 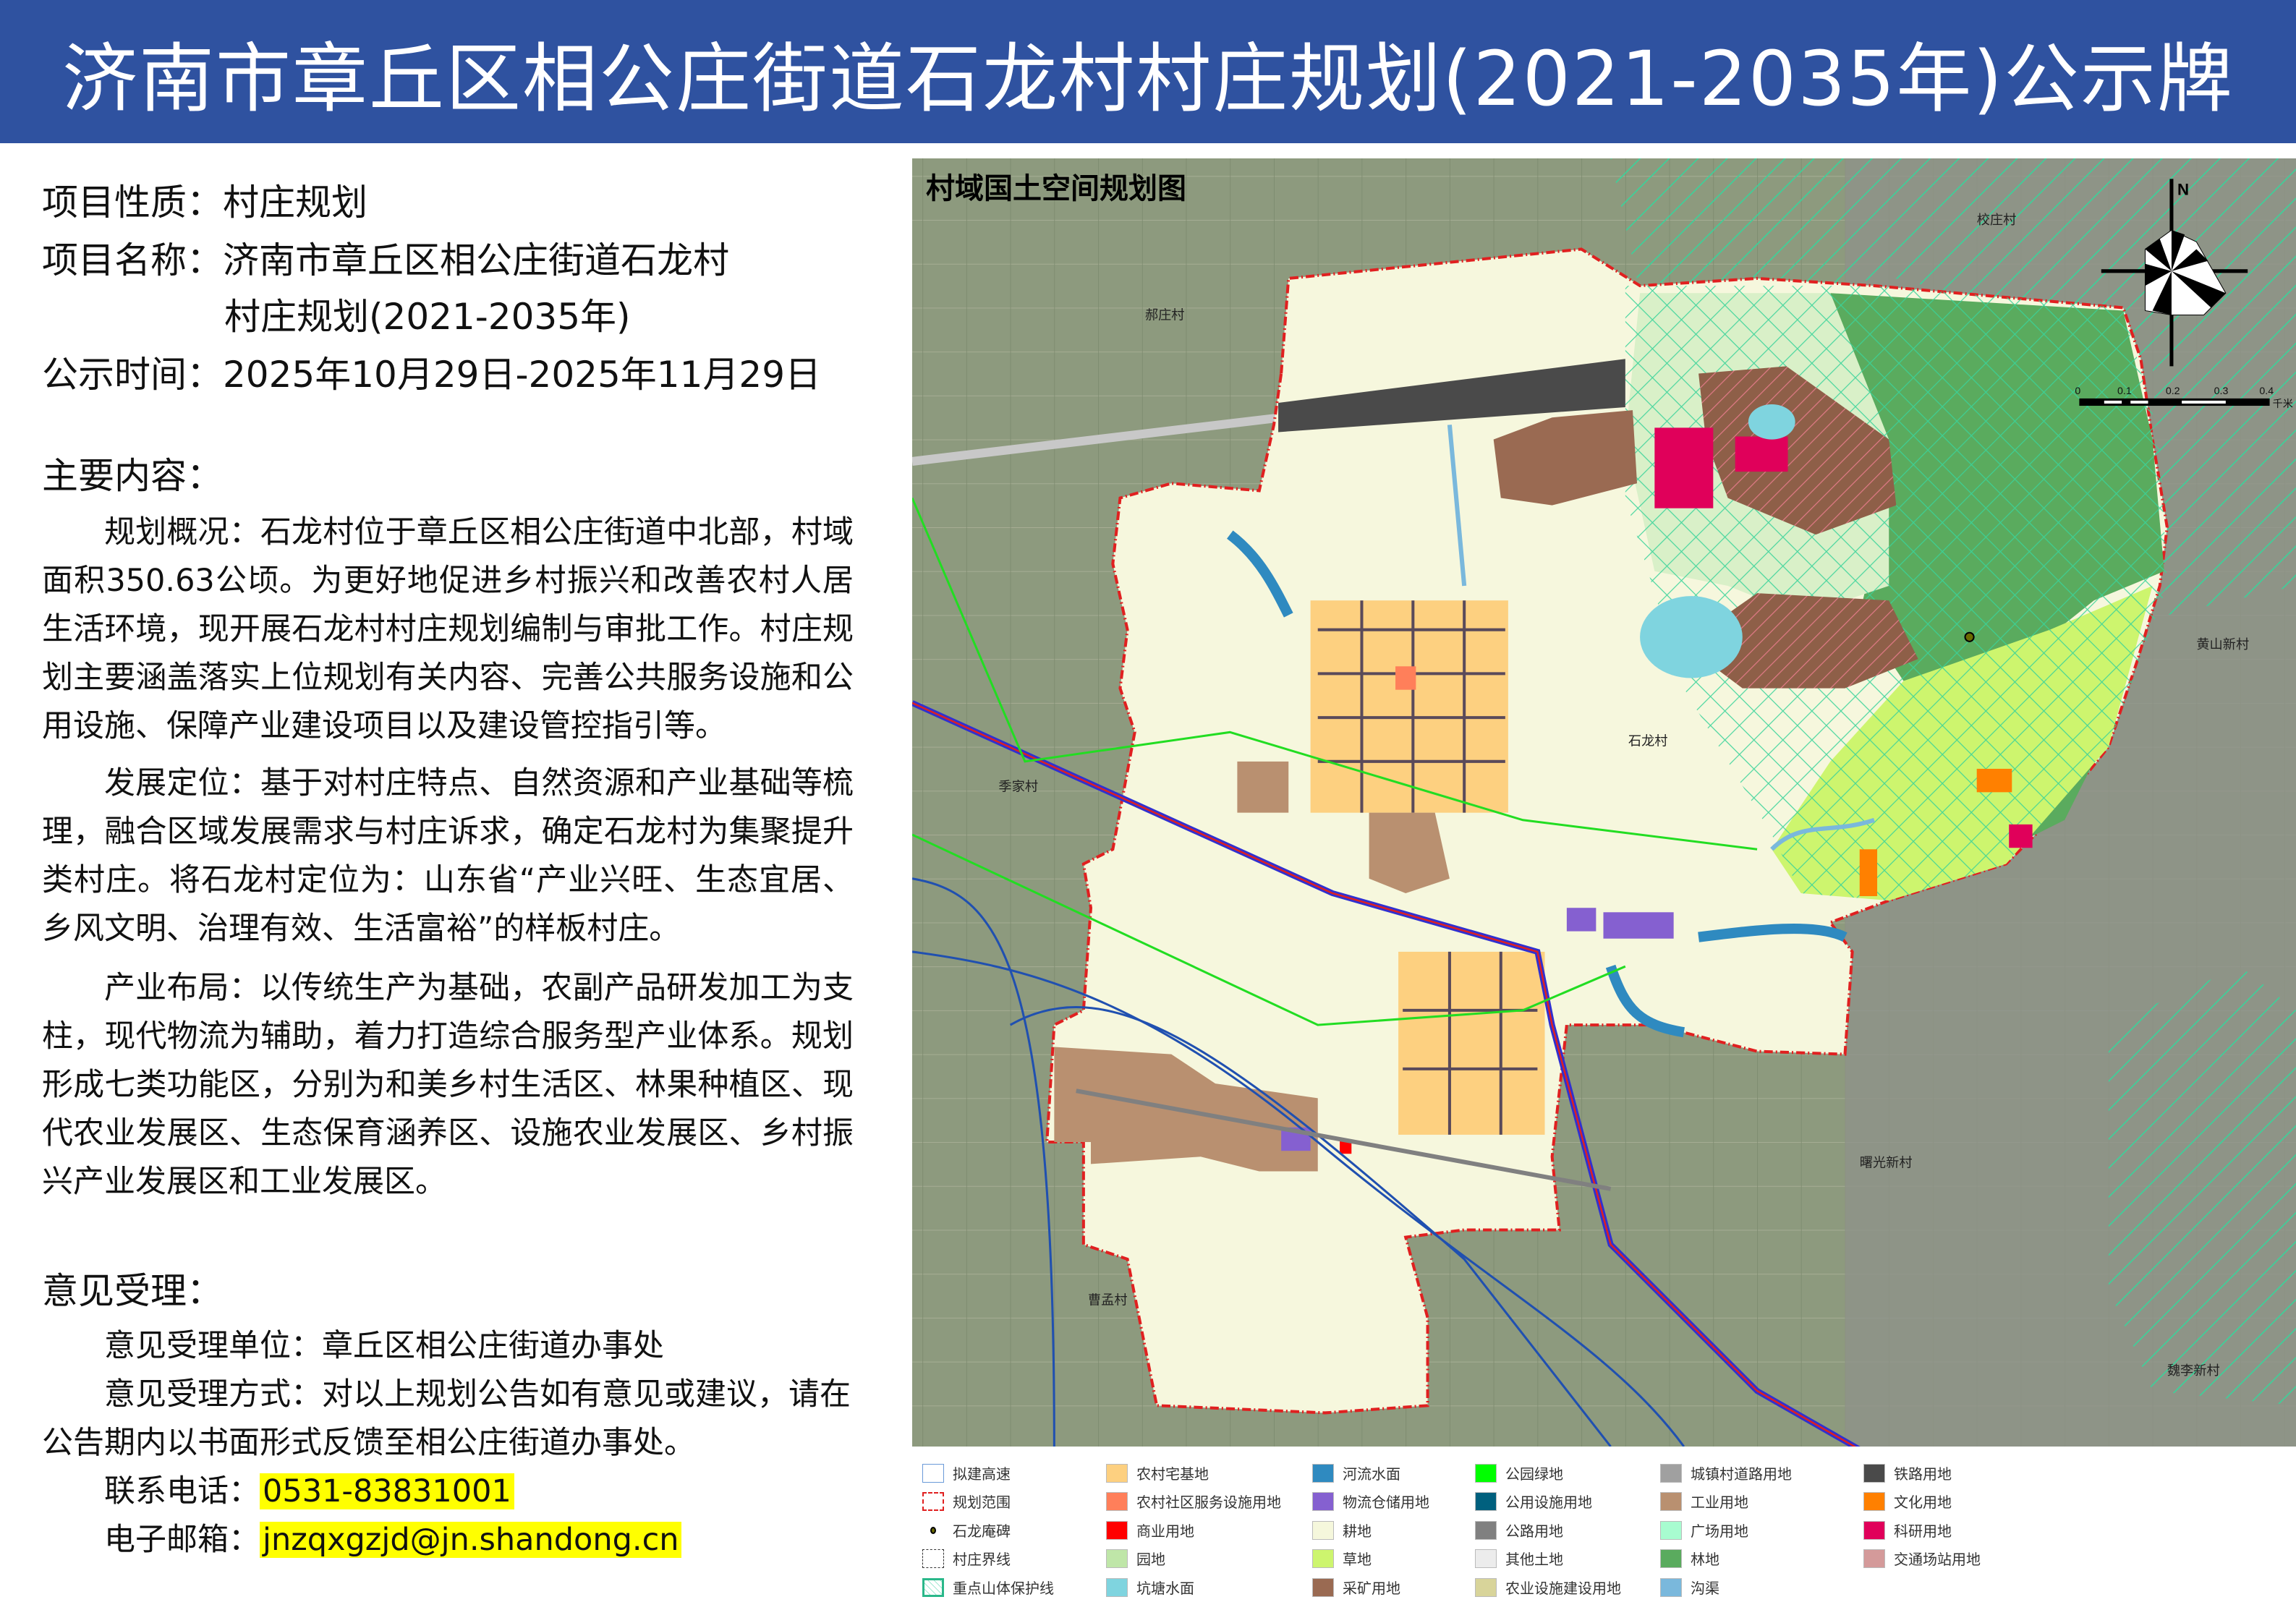 I want to click on legend-item: 沟渠, so click(x=1689, y=1587).